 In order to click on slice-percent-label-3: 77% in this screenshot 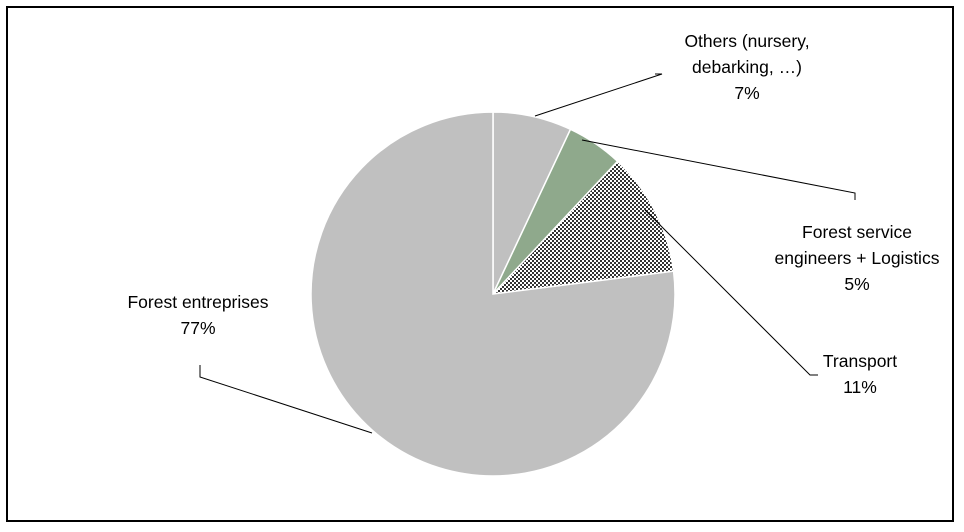, I will do `click(197, 328)`.